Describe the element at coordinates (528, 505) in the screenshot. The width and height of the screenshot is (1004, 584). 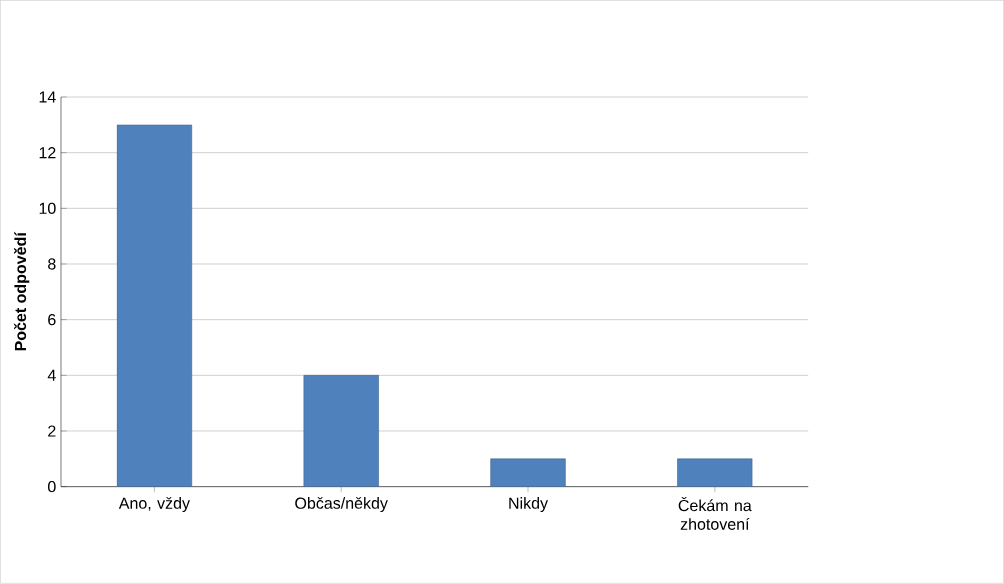
I see `x-tick-label: Nikdy` at that location.